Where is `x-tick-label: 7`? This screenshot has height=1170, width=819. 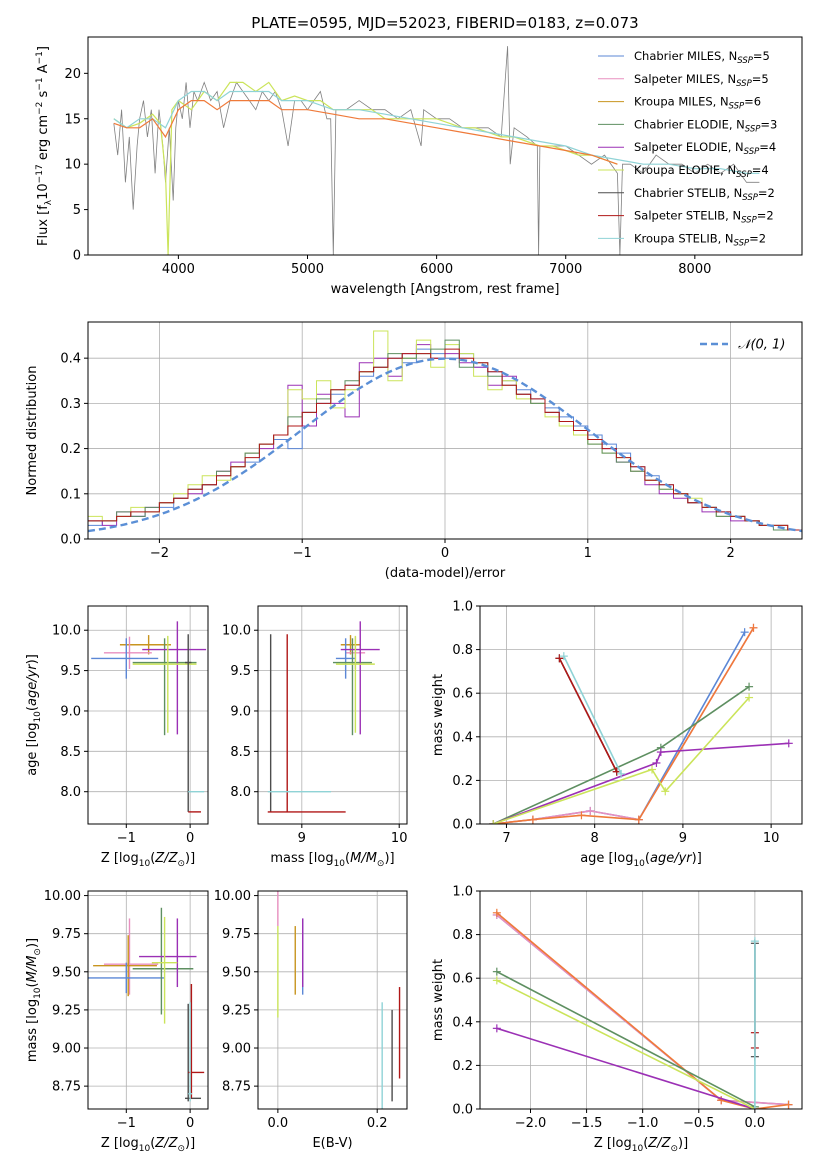 x-tick-label: 7 is located at coordinates (506, 838).